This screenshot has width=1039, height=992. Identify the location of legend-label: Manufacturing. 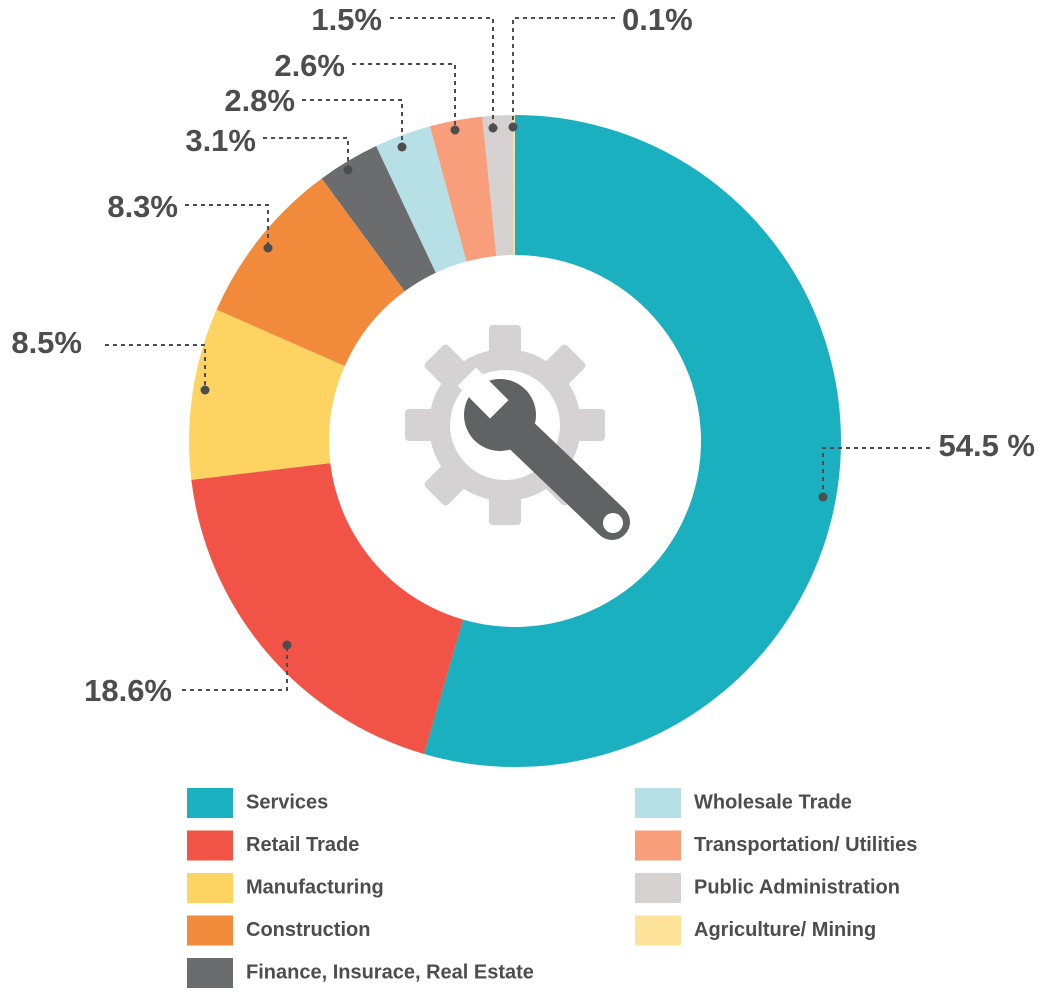
(315, 887).